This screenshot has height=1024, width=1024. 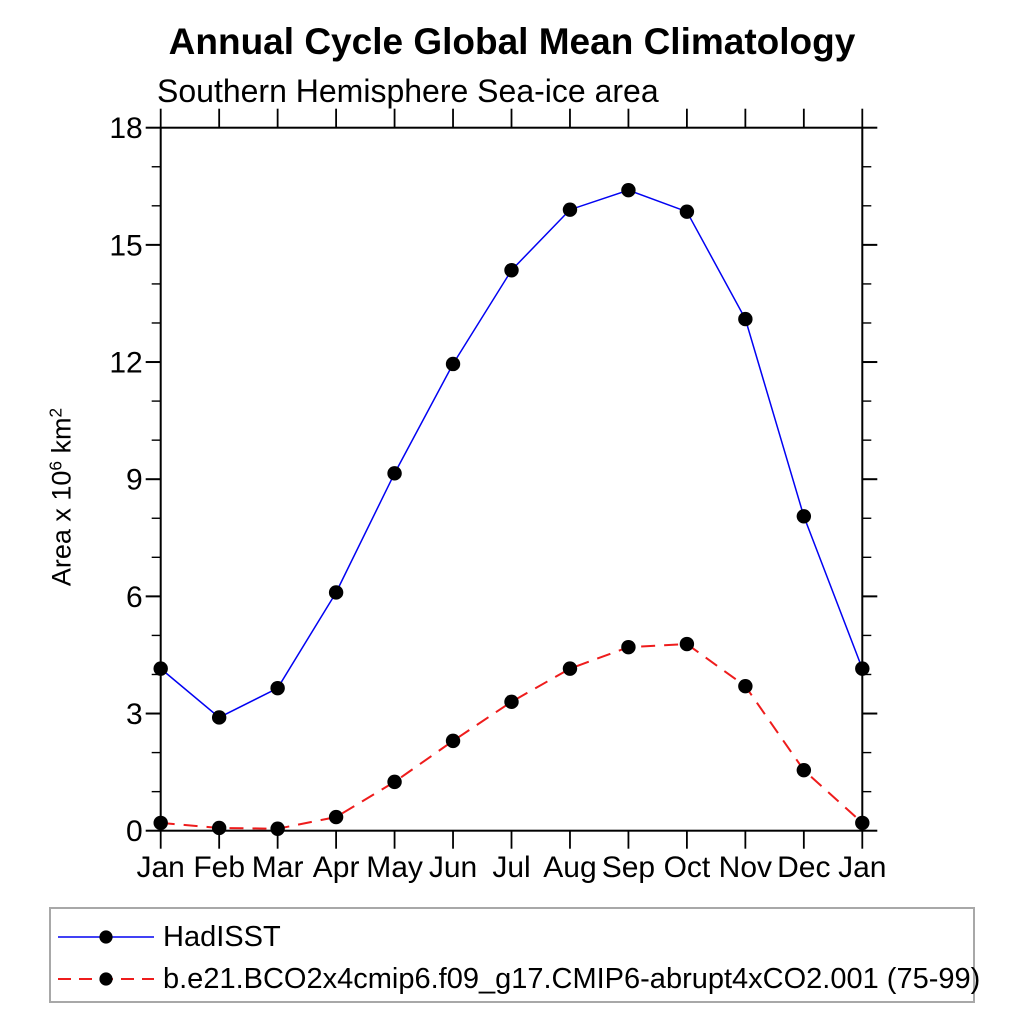 I want to click on x-tick-label: Dec, so click(x=803, y=867).